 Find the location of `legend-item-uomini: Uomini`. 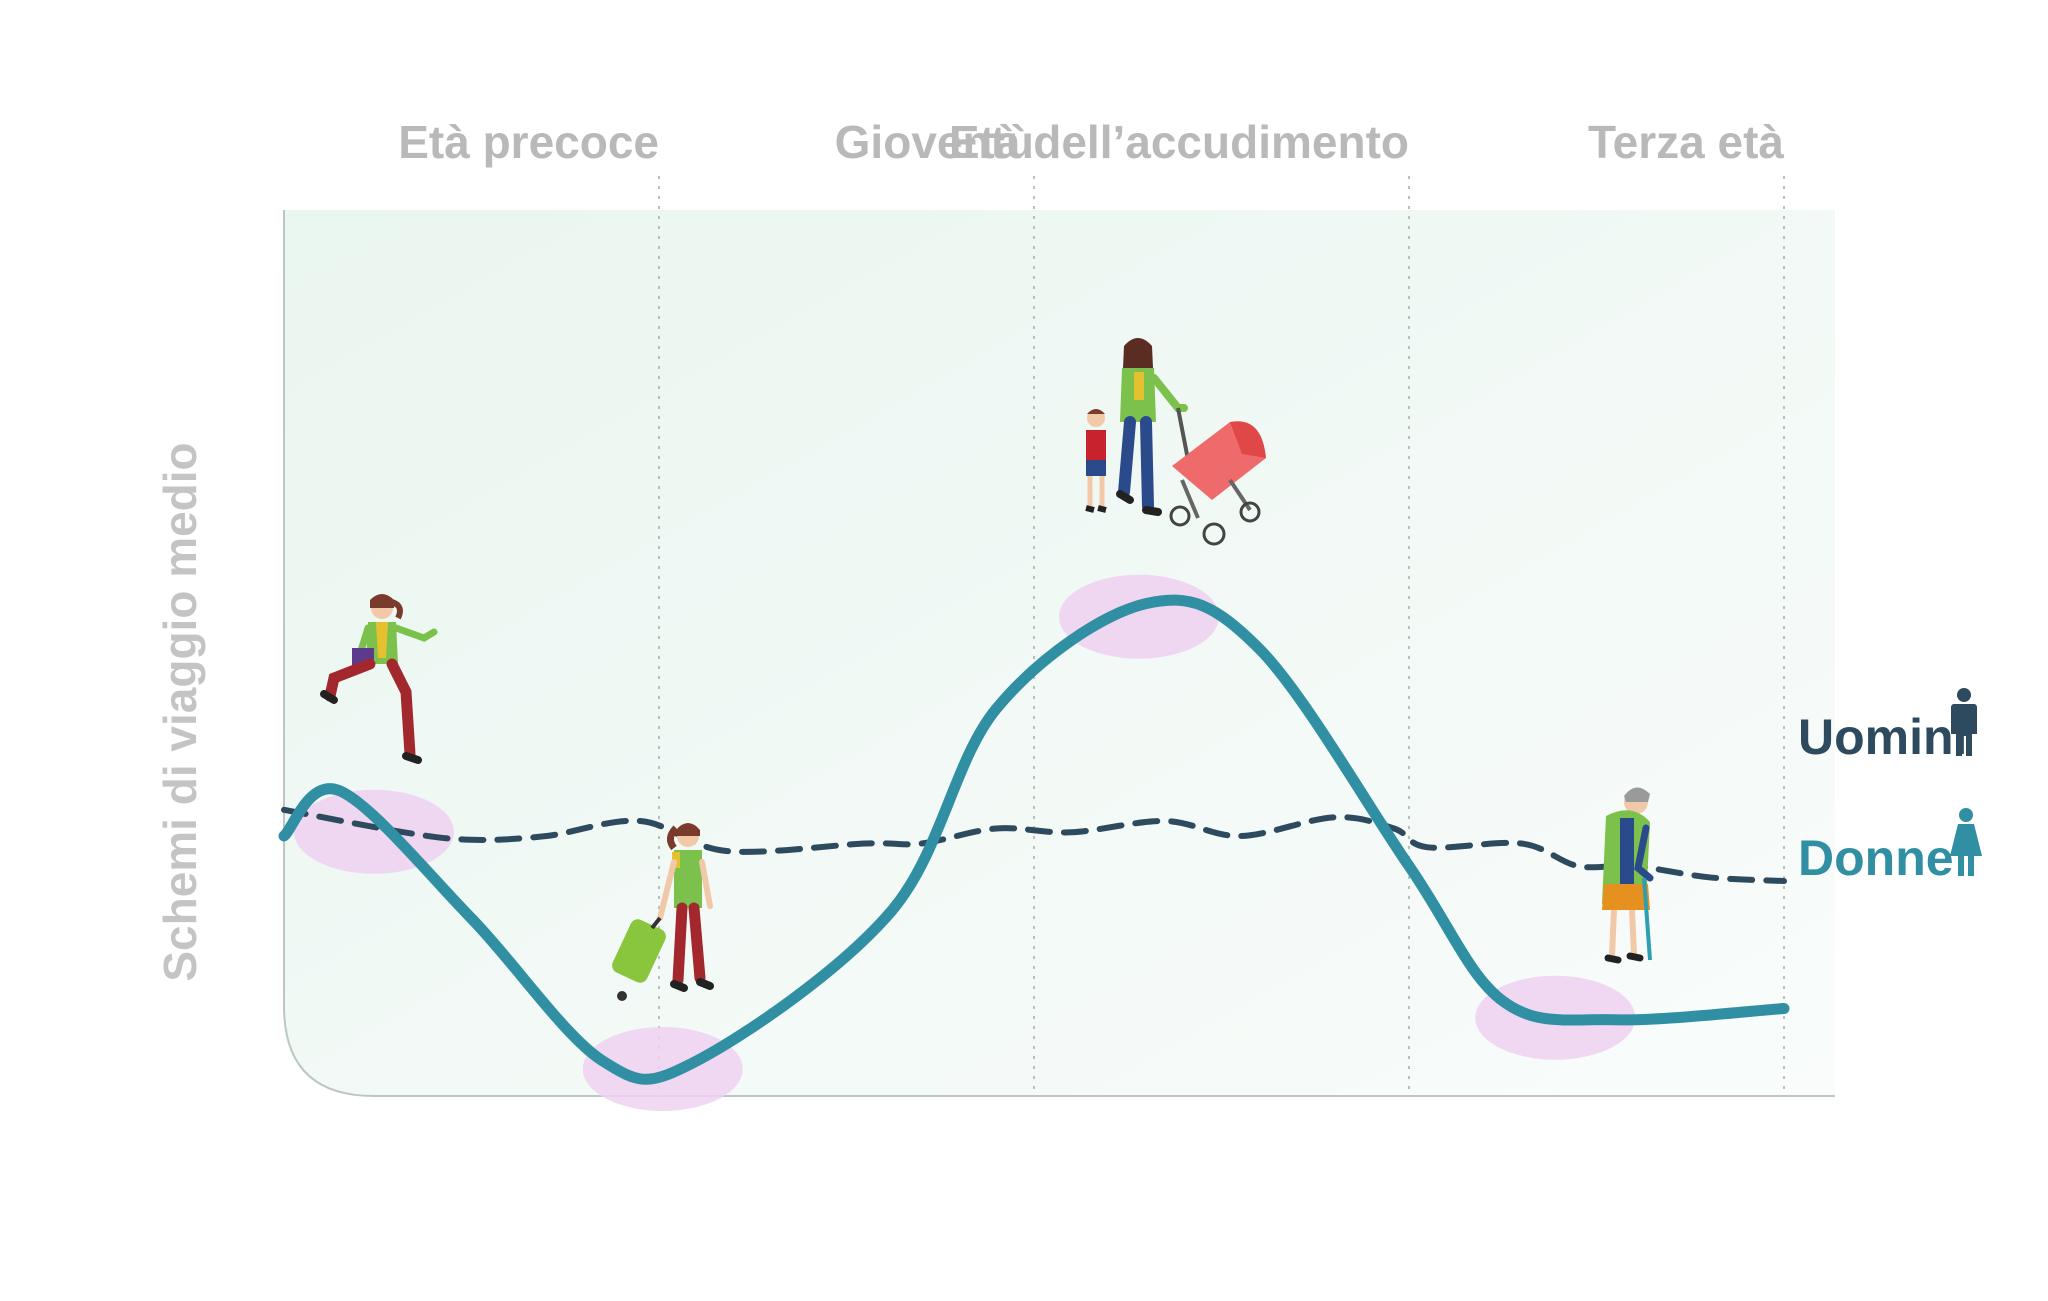

legend-item-uomini: Uomini is located at coordinates (1887, 726).